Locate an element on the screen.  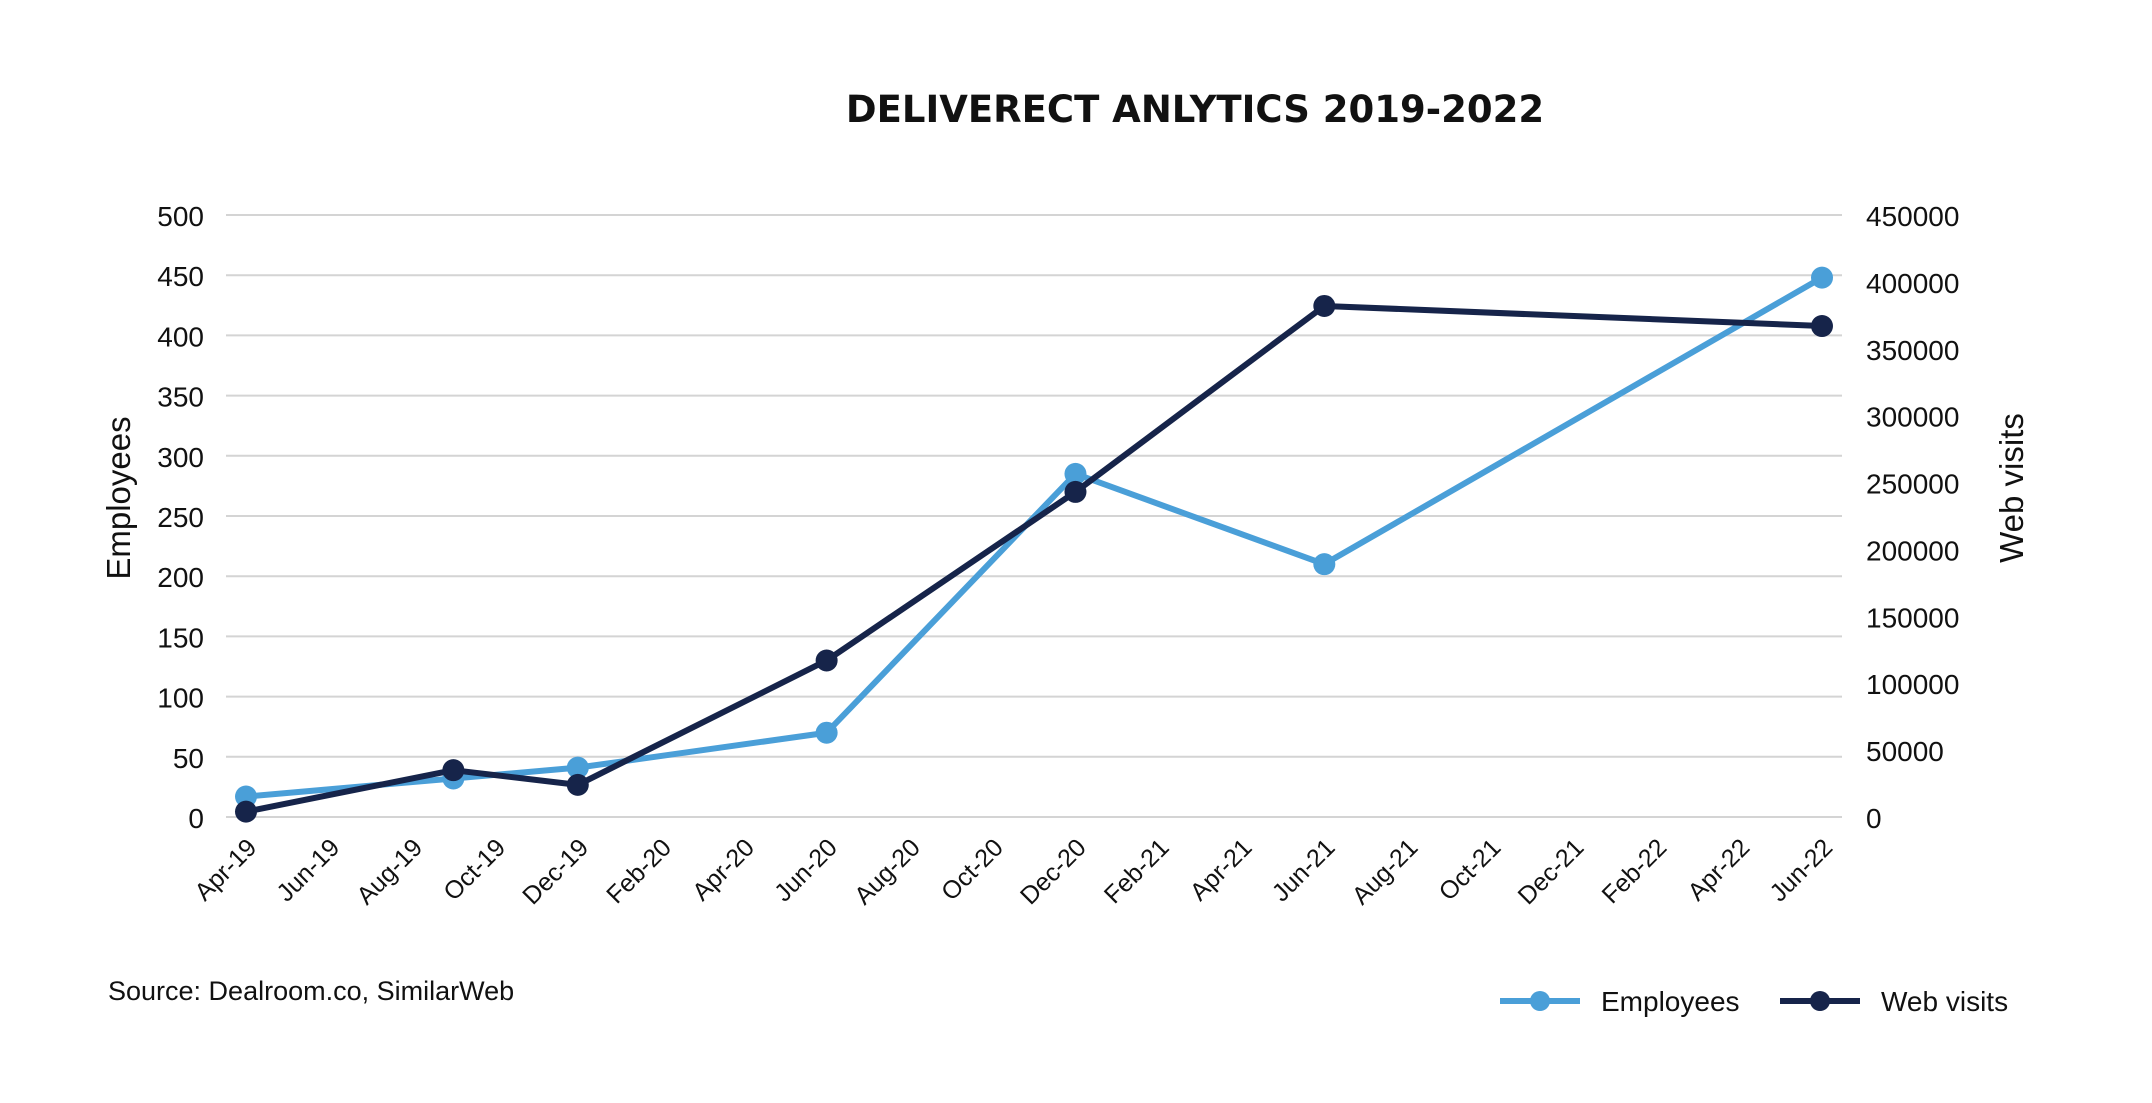
right-tick-label: 250000 is located at coordinates (1912, 484).